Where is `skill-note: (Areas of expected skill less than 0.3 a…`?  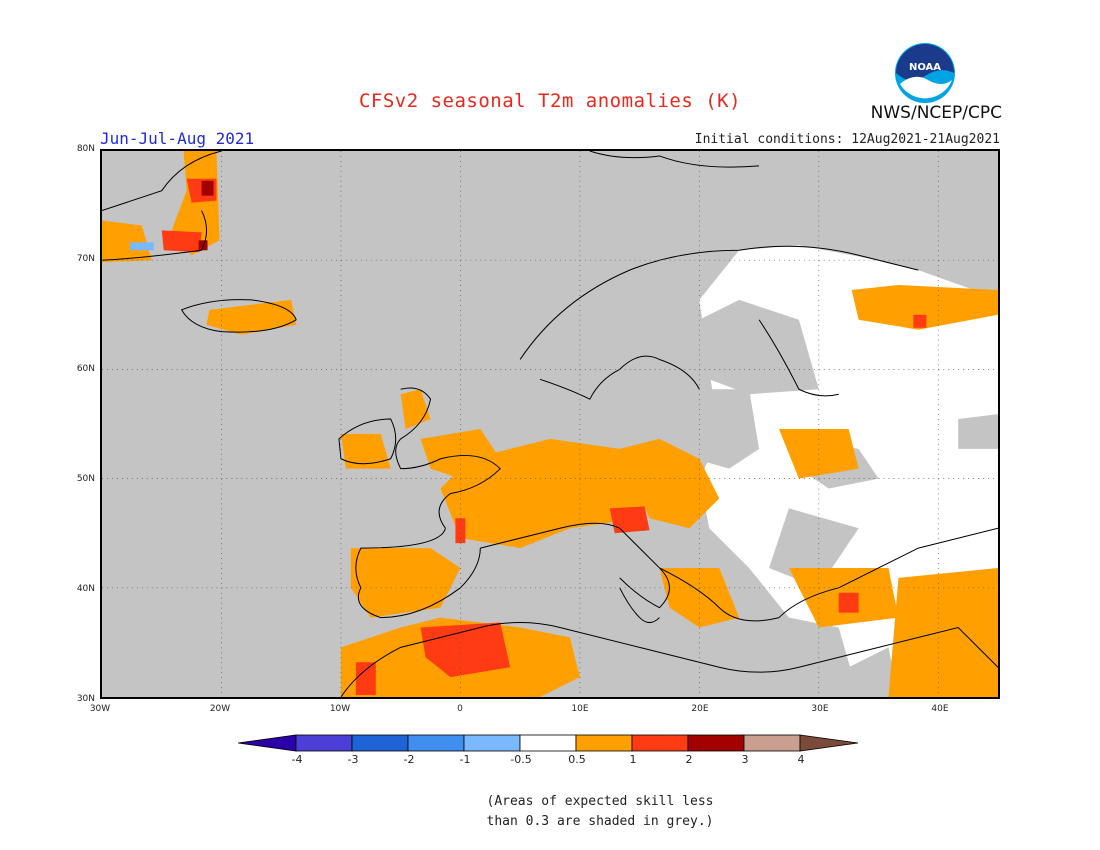 skill-note: (Areas of expected skill less than 0.3 a… is located at coordinates (600, 812).